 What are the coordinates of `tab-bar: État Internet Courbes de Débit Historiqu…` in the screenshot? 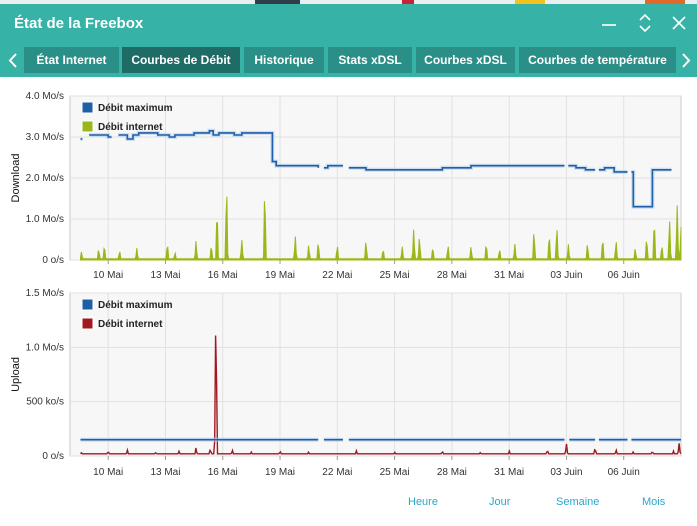 It's located at (348, 60).